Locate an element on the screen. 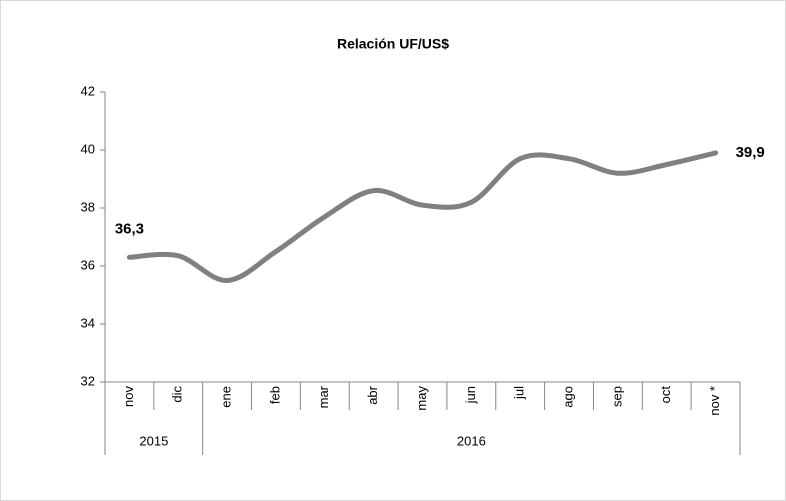  x-tick-label: sep is located at coordinates (616, 396).